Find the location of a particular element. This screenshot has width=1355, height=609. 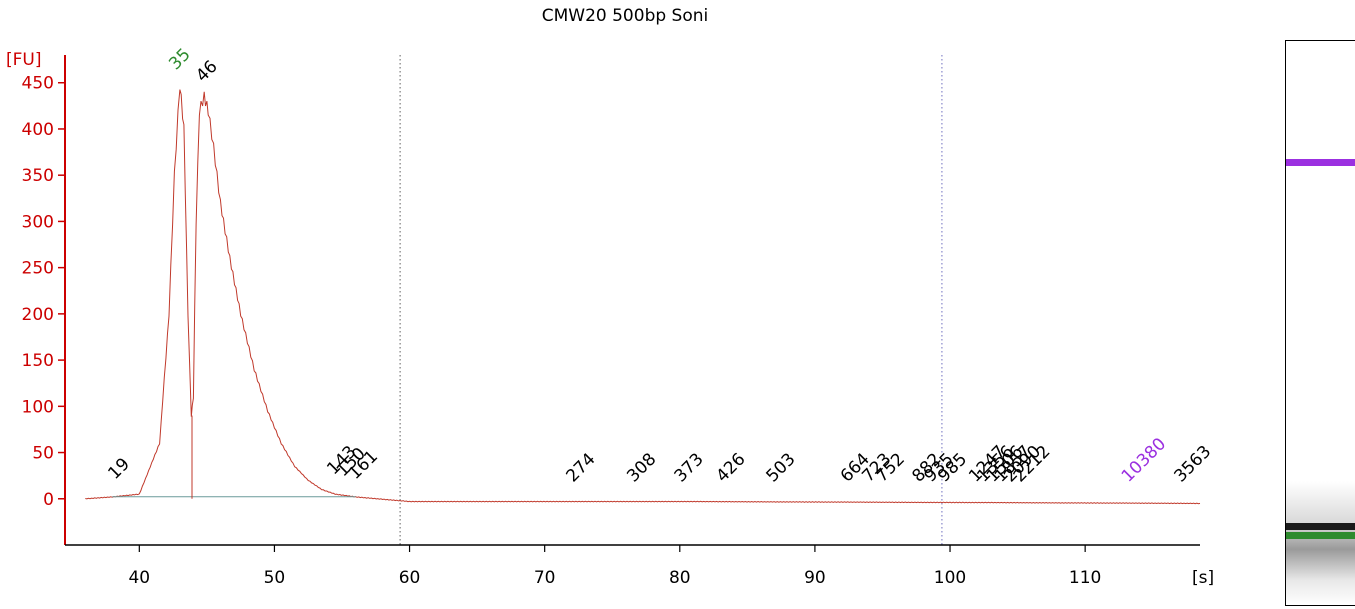

x-tick-label: 110 is located at coordinates (1085, 578).